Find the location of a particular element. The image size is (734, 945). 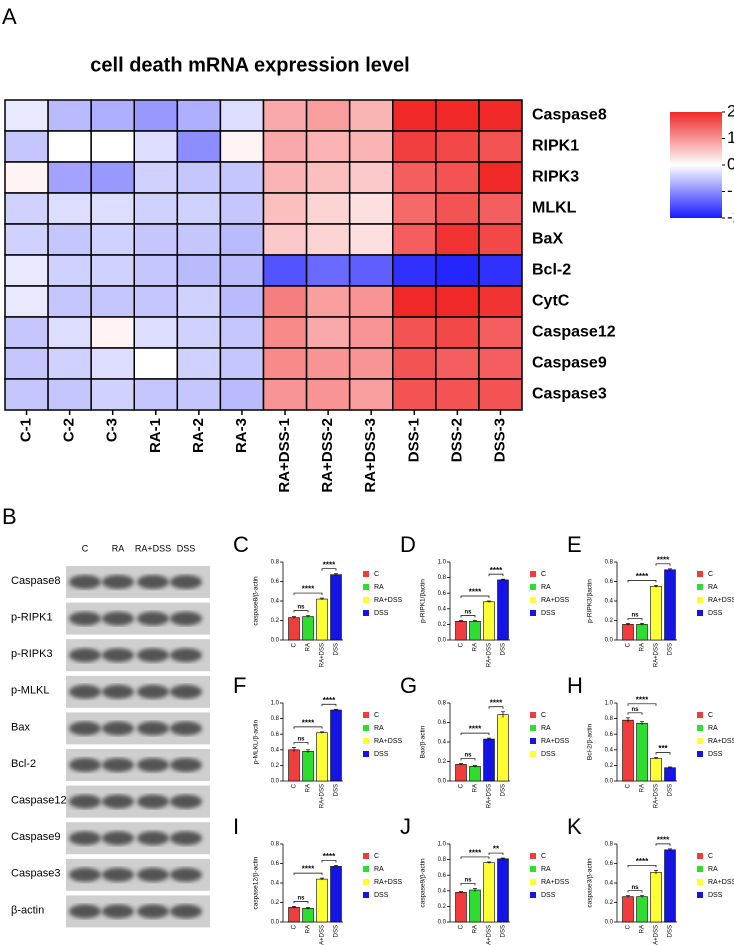

legend-label: C is located at coordinates (376, 856).